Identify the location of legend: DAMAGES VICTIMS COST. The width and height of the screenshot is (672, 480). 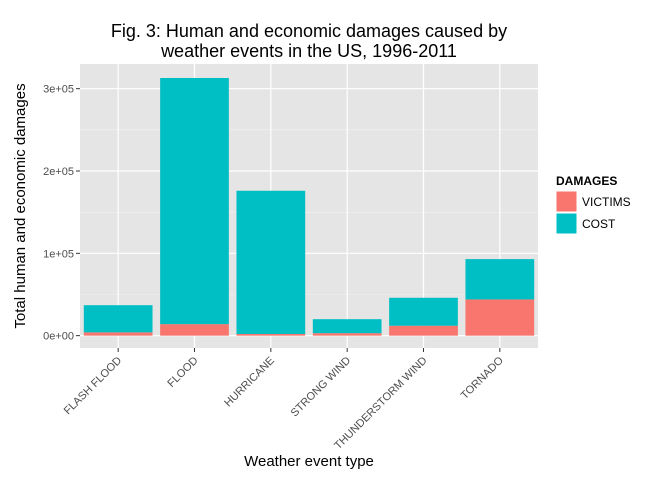
(593, 204).